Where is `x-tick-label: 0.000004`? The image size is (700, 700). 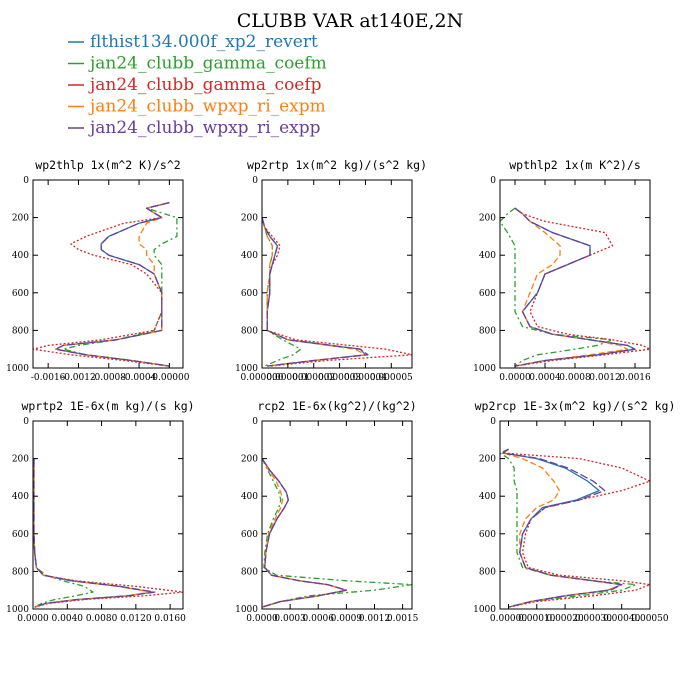 x-tick-label: 0.000004 is located at coordinates (365, 378).